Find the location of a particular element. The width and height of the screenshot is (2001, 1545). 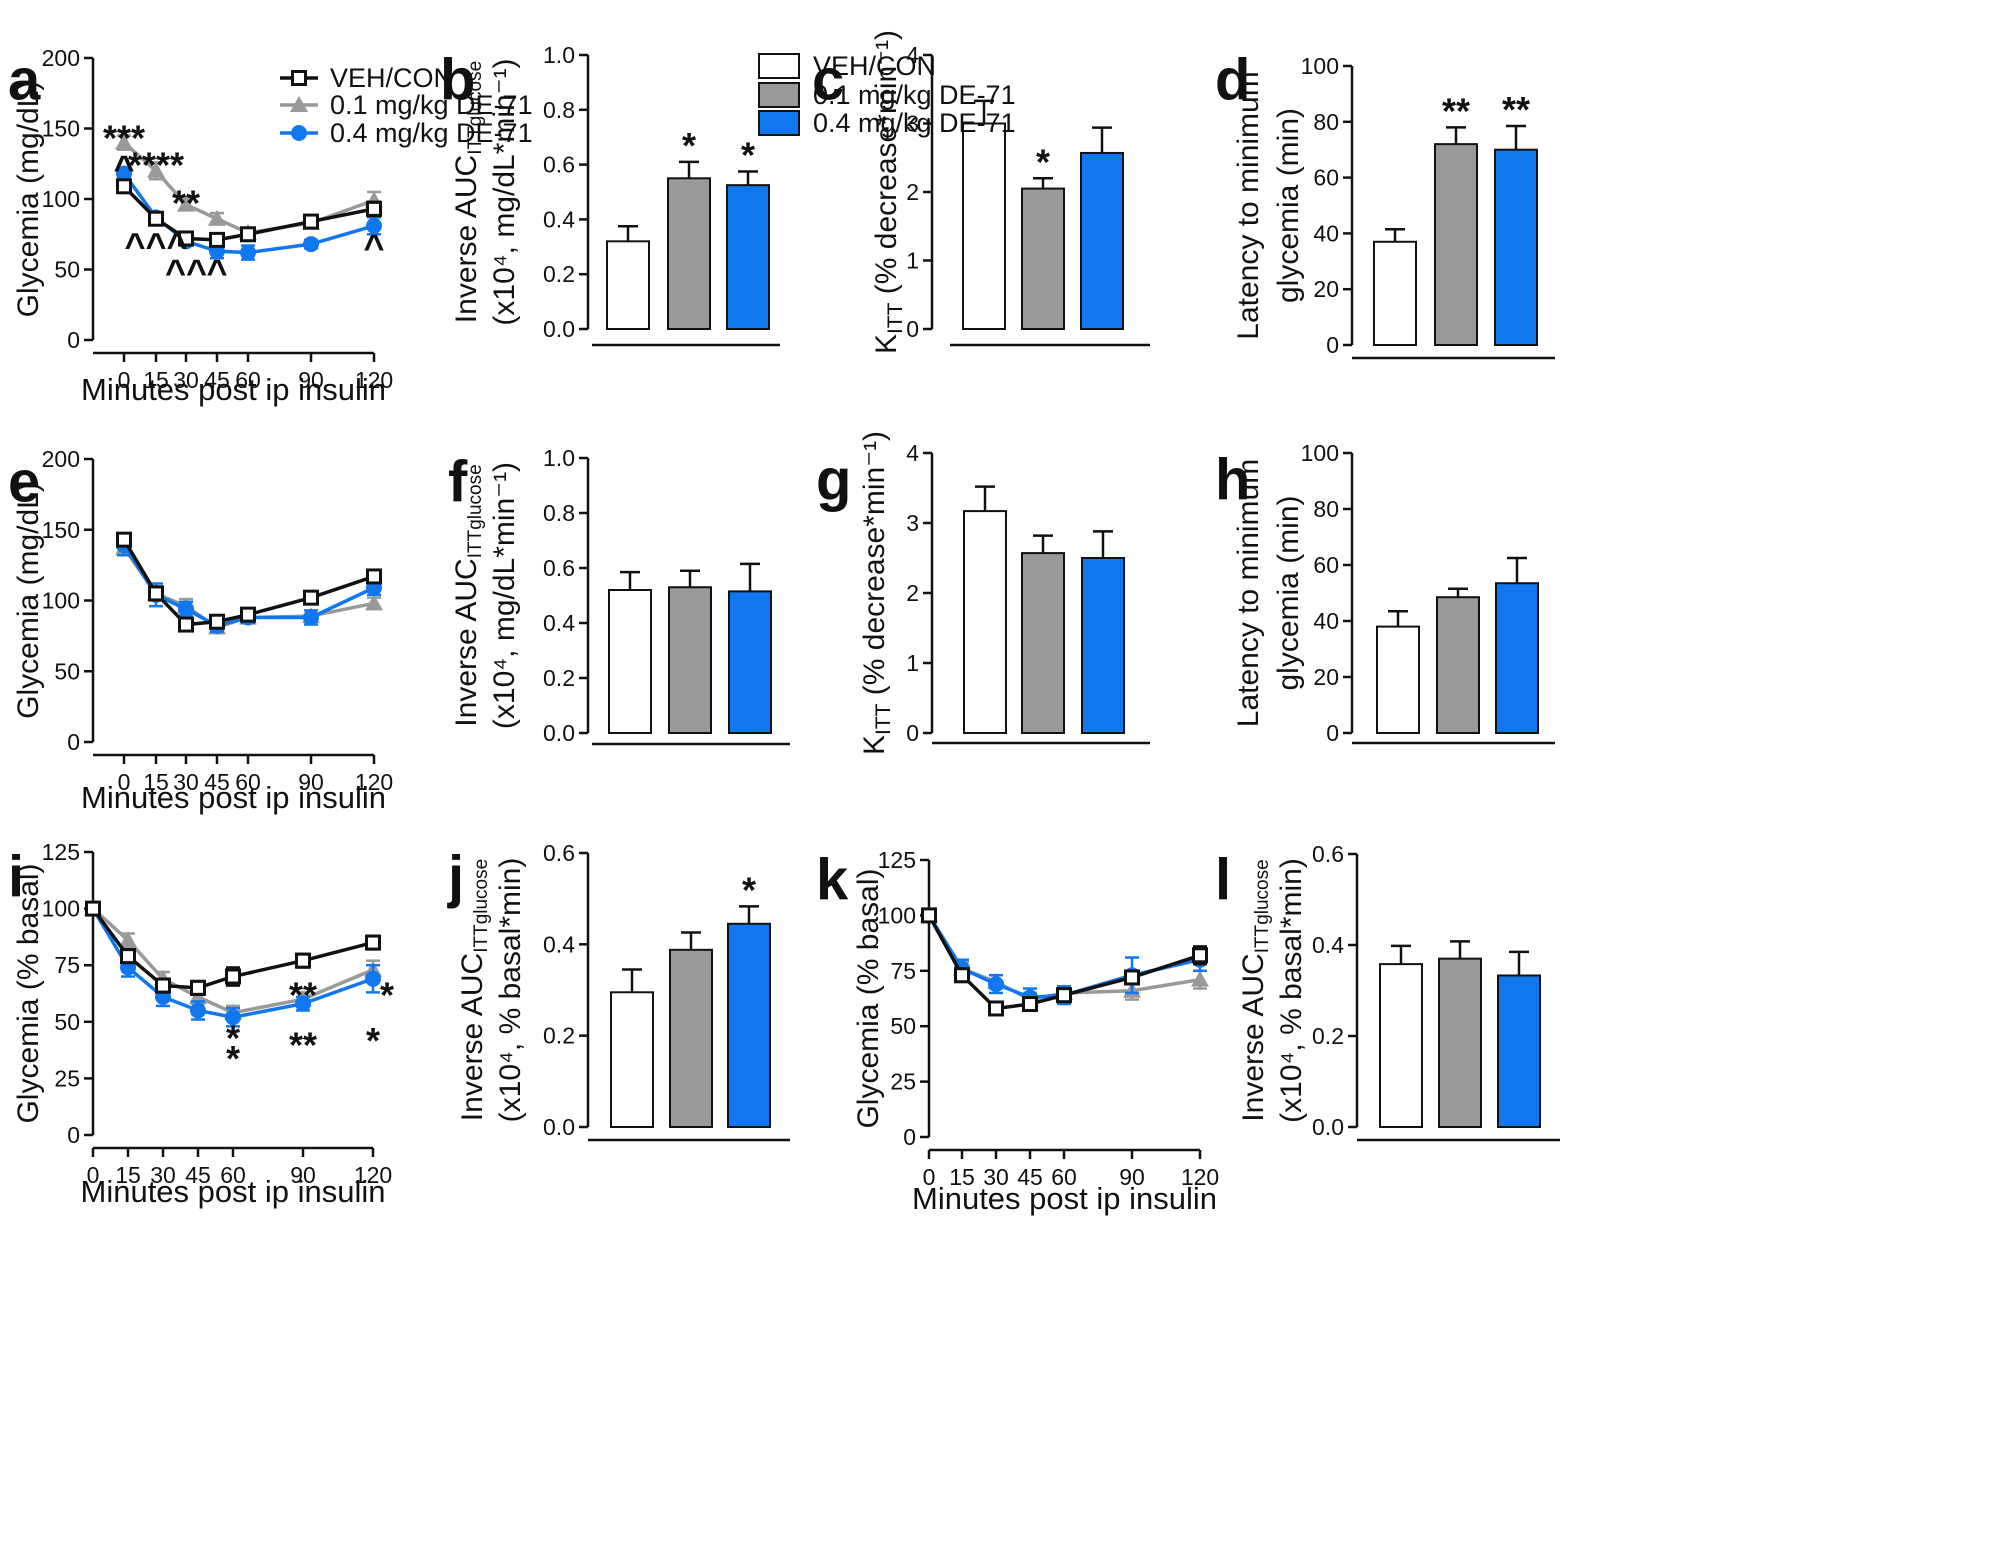

y-axis-title-rest: (% decrease*min⁻¹) is located at coordinates (874, 567).